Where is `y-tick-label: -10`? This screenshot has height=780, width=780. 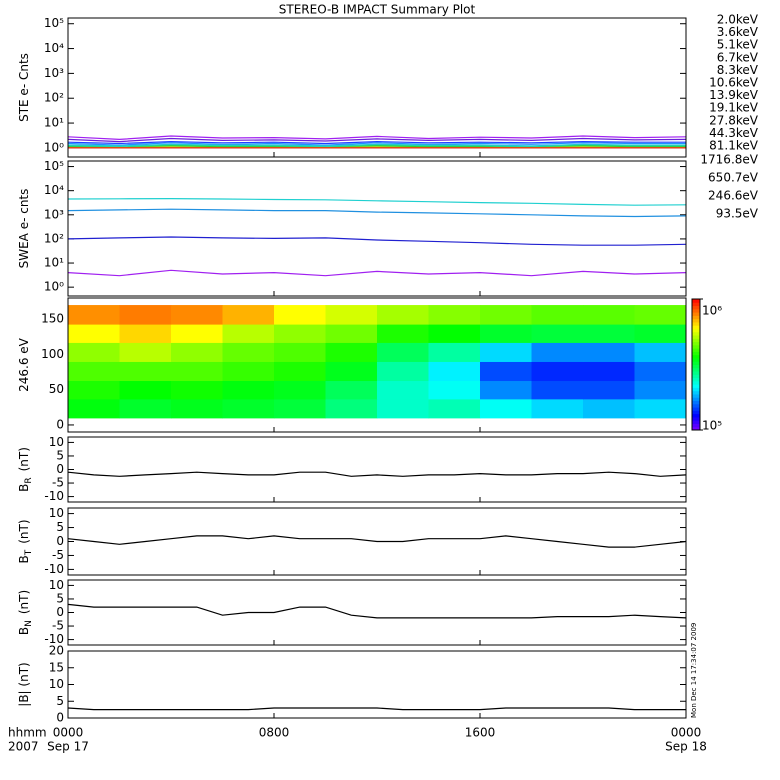
y-tick-label: -10 is located at coordinates (54, 496).